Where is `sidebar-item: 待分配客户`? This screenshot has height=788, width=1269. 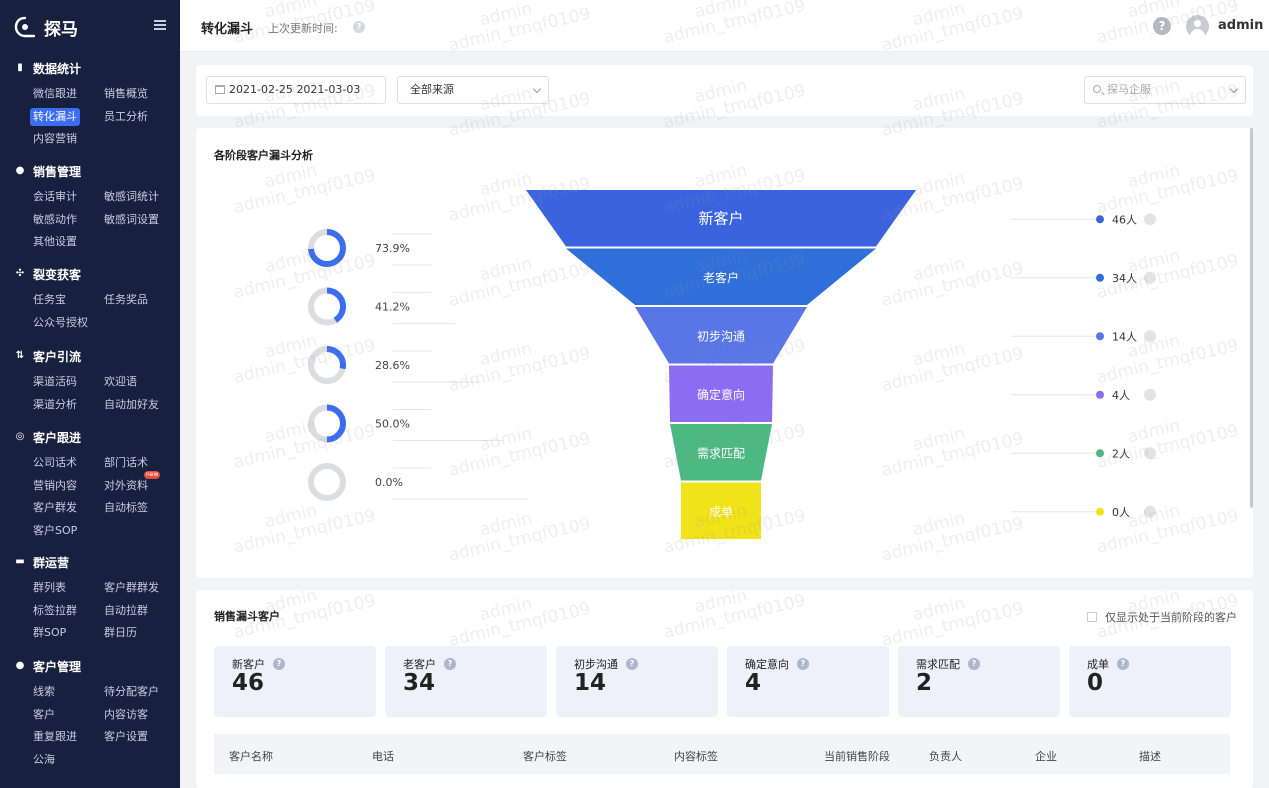
sidebar-item: 待分配客户 is located at coordinates (131, 691).